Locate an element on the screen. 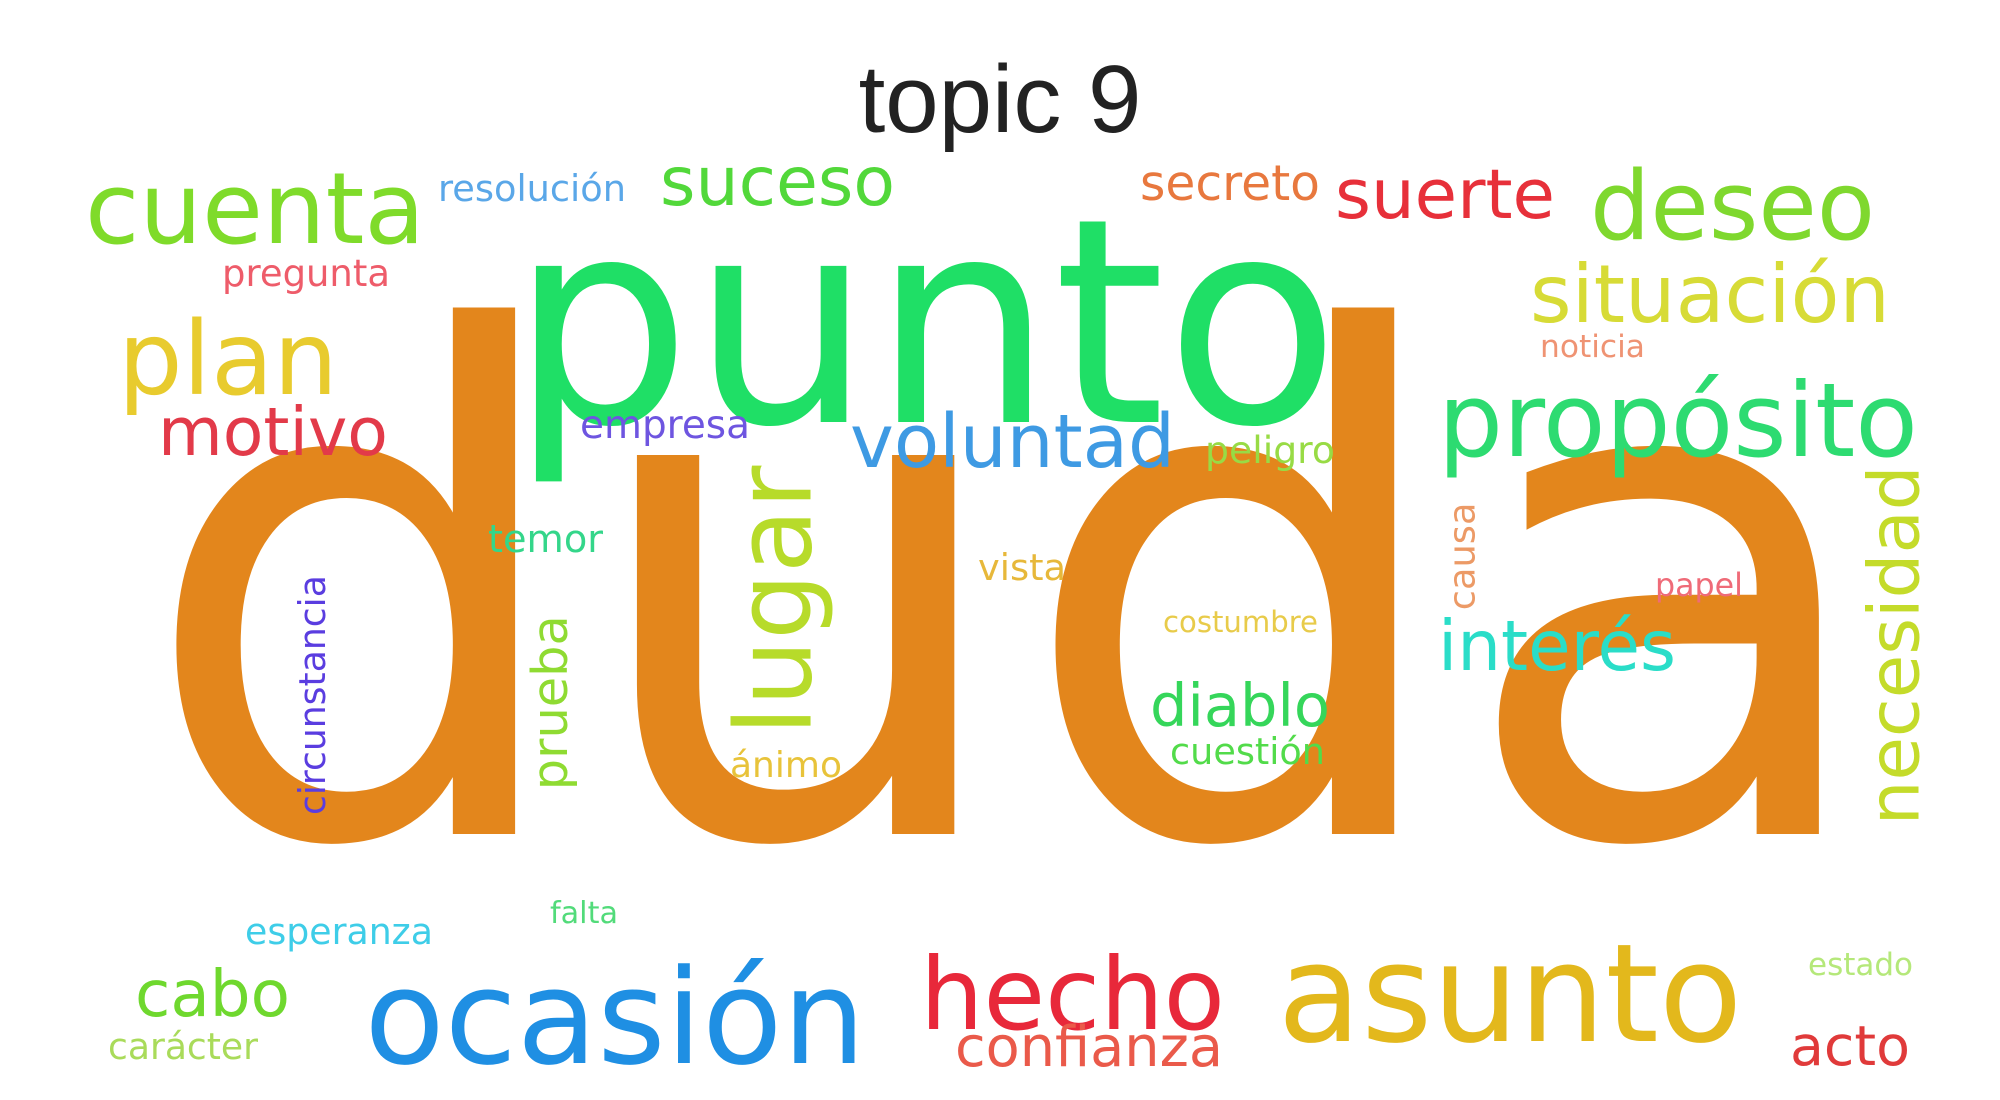 Image resolution: width=2000 pixels, height=1100 pixels. word-circunstancia: circunstancia is located at coordinates (312, 695).